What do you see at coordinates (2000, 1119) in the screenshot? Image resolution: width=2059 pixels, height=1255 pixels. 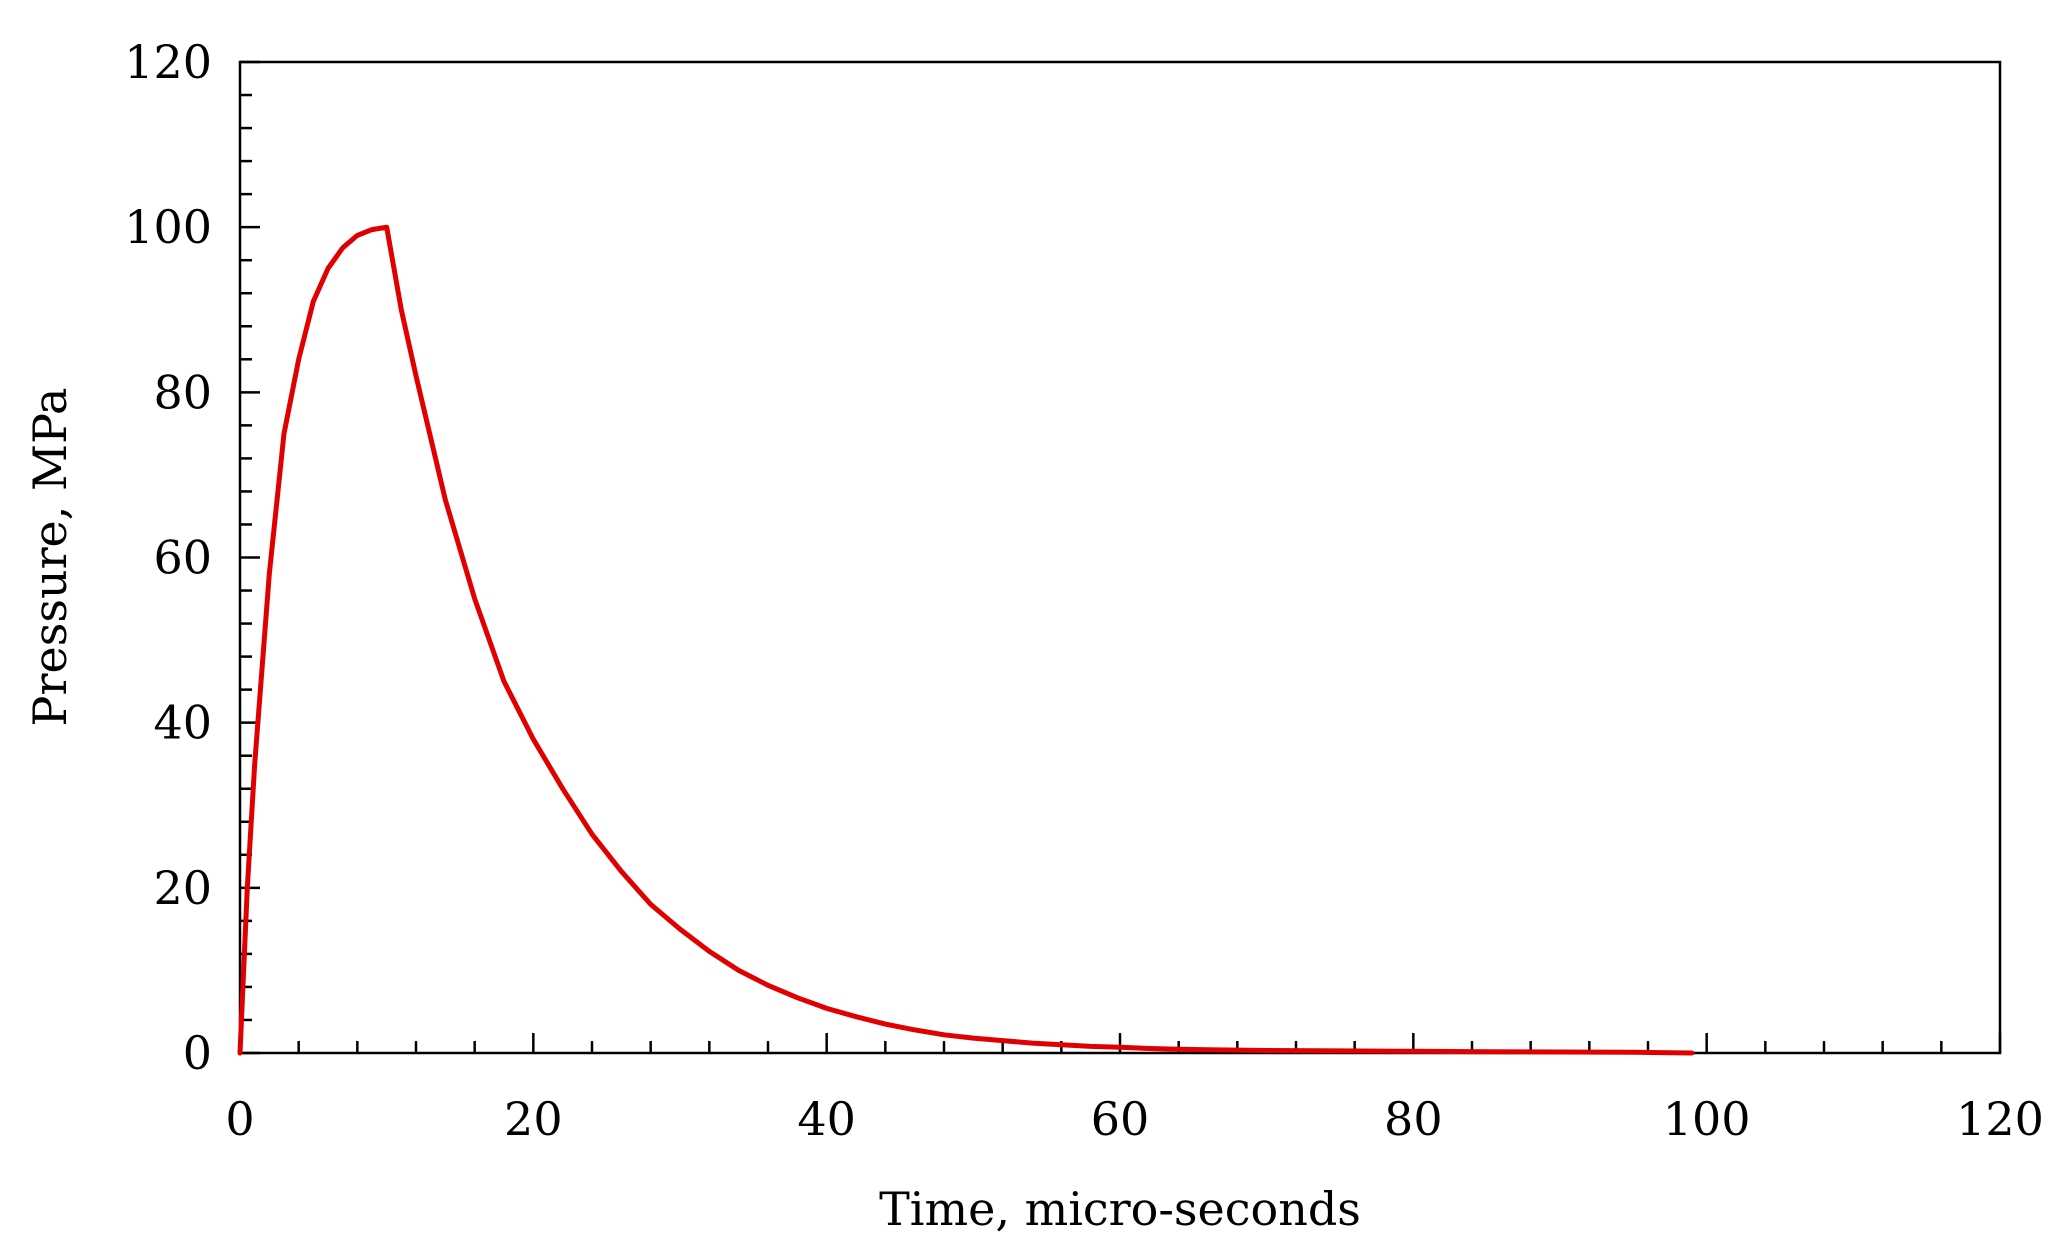 I see `x-tick-label: 120` at bounding box center [2000, 1119].